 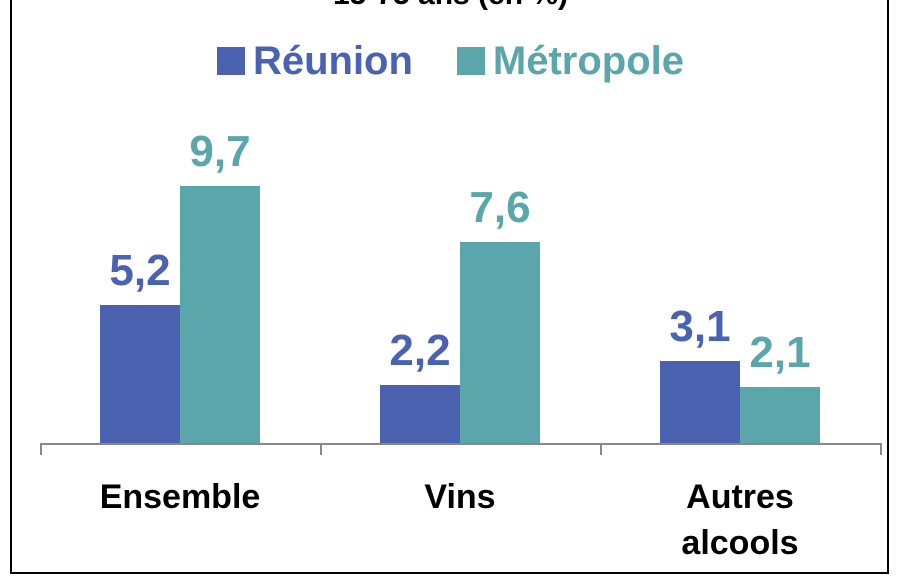 I want to click on legend-entry: Métropole, so click(x=570, y=61).